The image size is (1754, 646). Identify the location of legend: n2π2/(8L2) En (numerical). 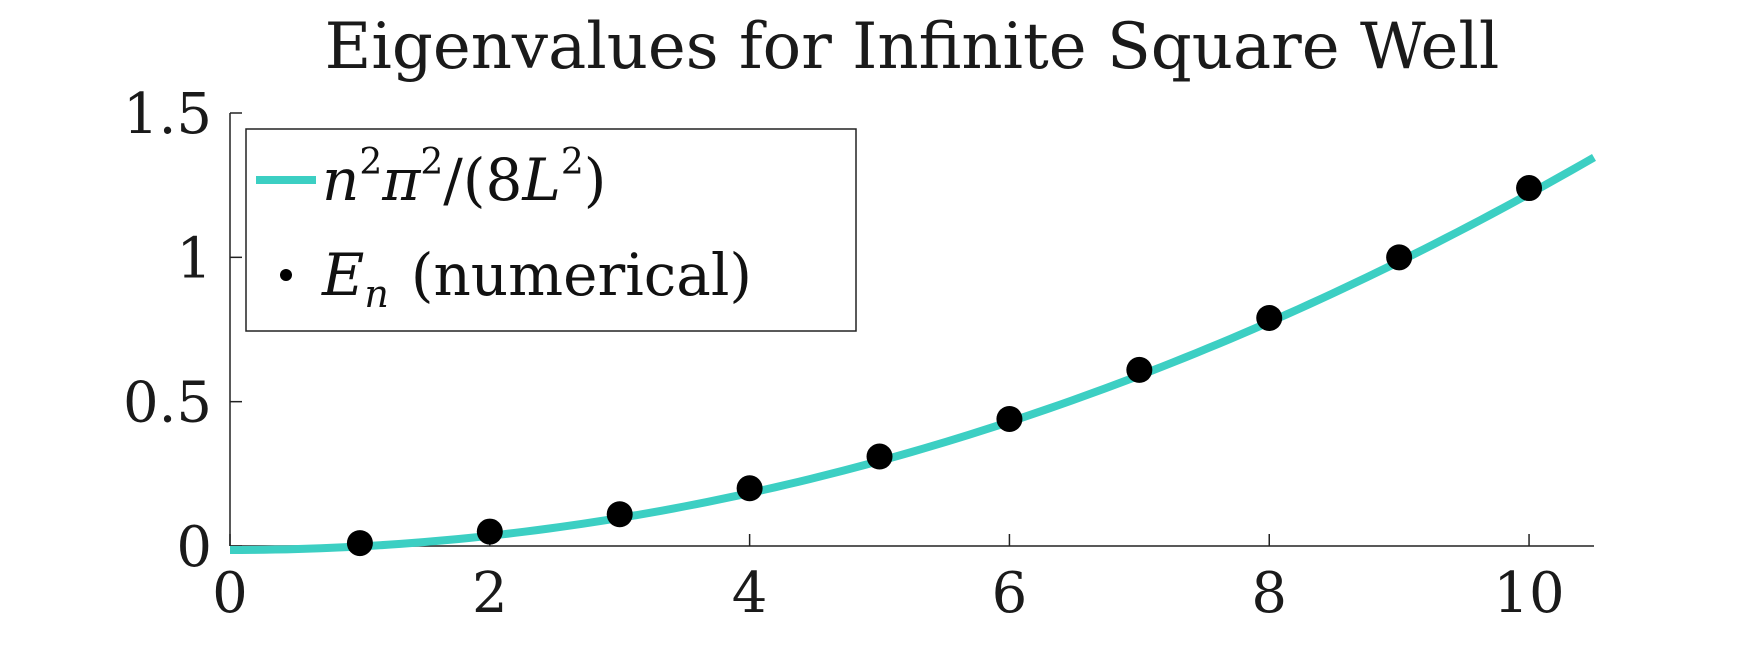
(551, 230).